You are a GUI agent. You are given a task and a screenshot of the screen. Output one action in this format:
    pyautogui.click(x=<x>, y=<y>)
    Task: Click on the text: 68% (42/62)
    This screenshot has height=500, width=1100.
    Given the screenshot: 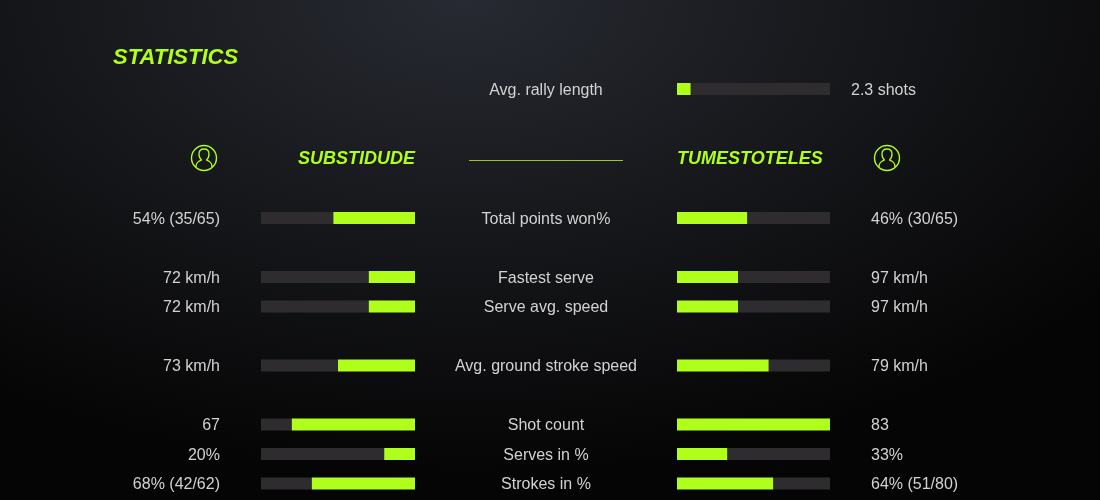 What is the action you would take?
    pyautogui.click(x=176, y=484)
    